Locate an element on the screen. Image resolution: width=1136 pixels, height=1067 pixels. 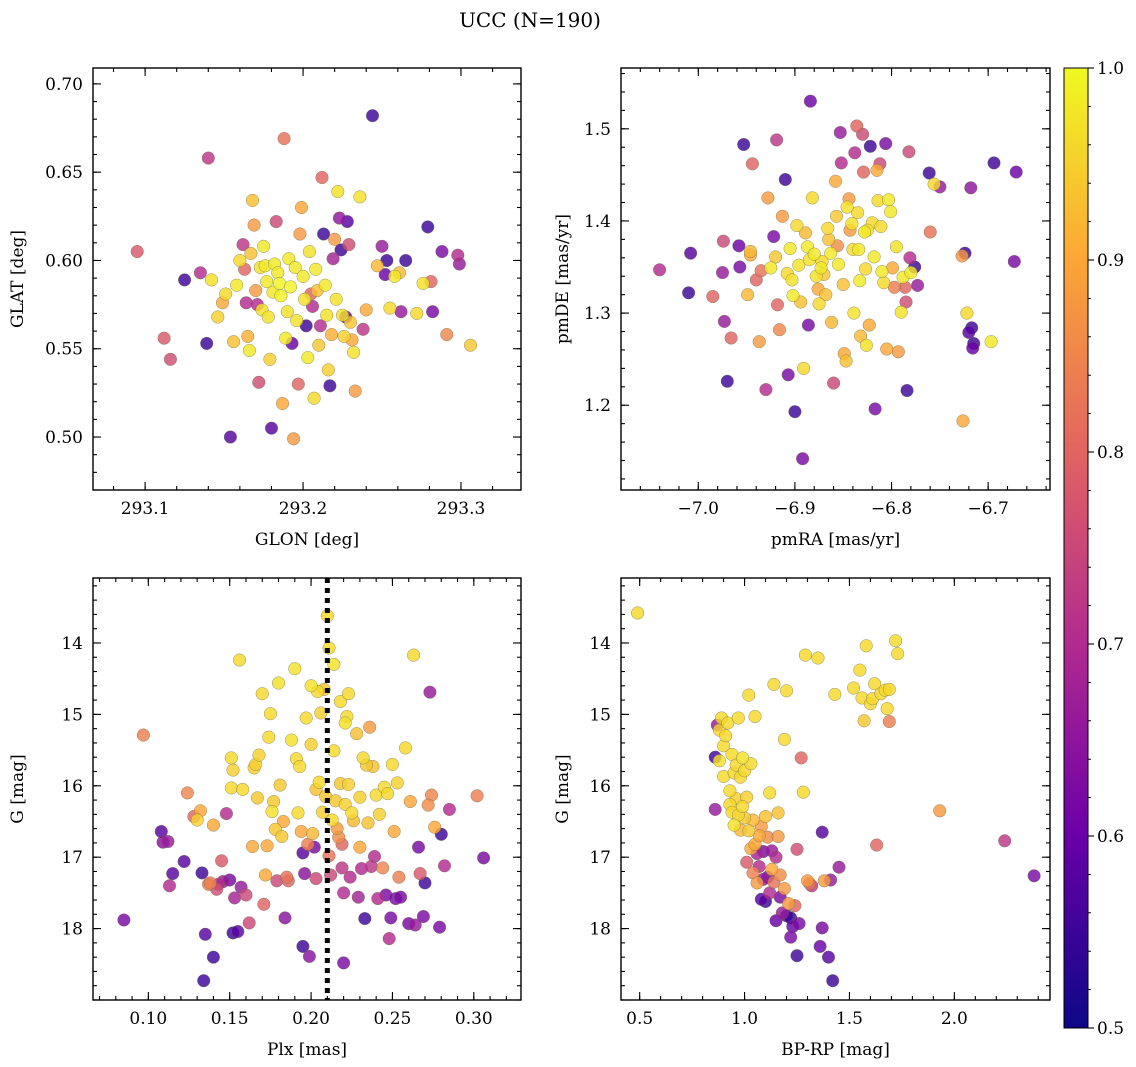
x-tick-label: 1.0 is located at coordinates (744, 1019).